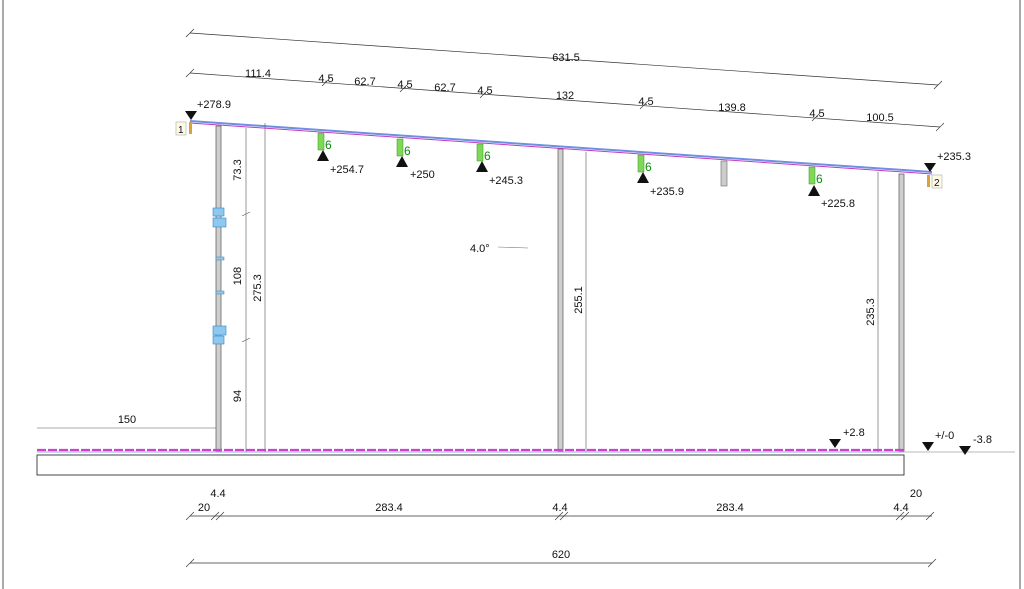 The width and height of the screenshot is (1024, 589). Describe the element at coordinates (389, 508) in the screenshot. I see `dim-bottom-2: 283.4` at that location.